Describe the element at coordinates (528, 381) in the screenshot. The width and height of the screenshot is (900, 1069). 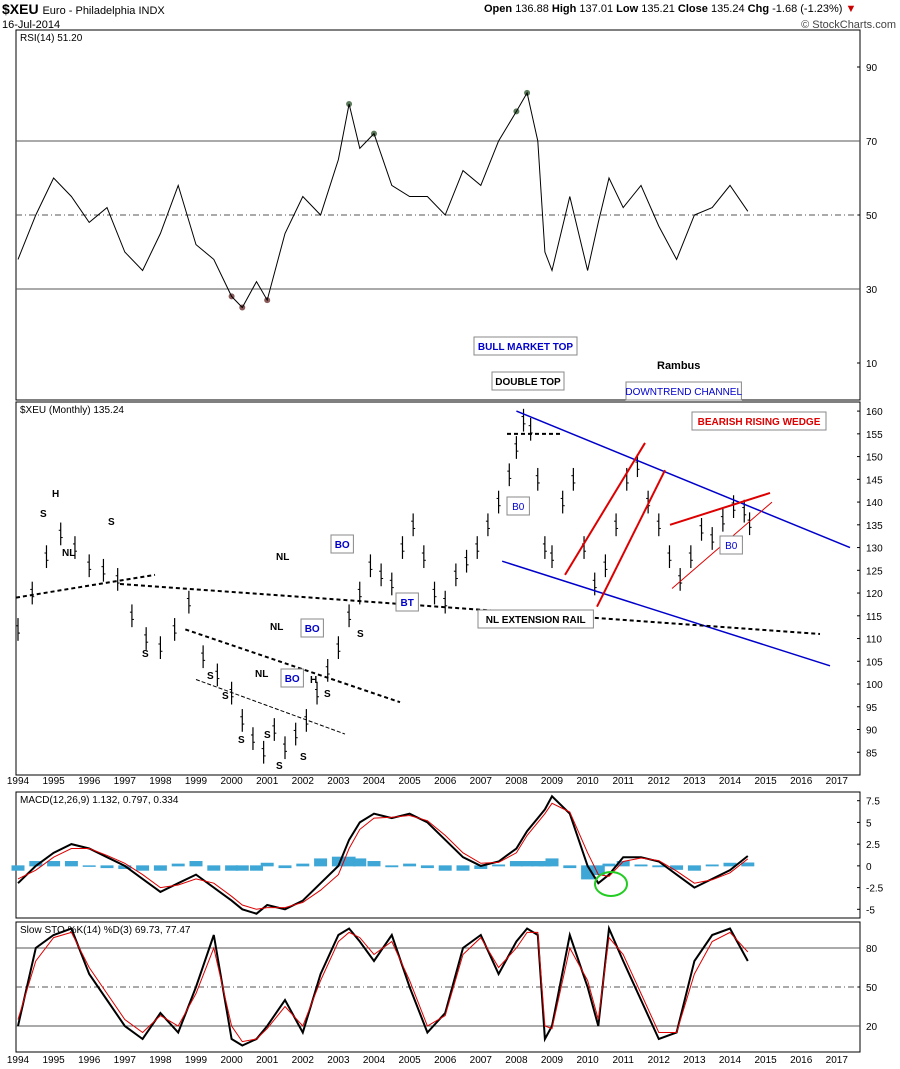
I see `double-top-label-box` at that location.